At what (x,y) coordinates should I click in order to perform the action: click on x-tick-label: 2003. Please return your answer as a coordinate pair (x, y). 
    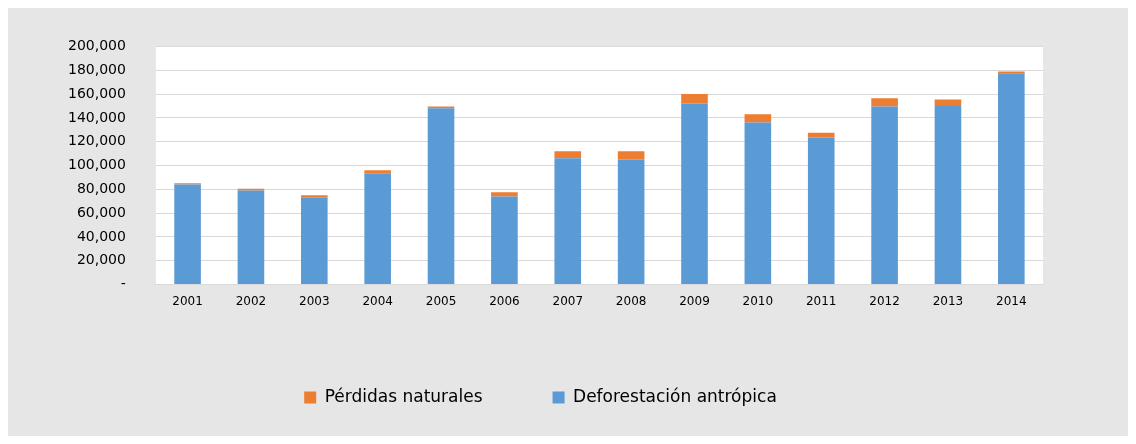
    Looking at the image, I should click on (314, 300).